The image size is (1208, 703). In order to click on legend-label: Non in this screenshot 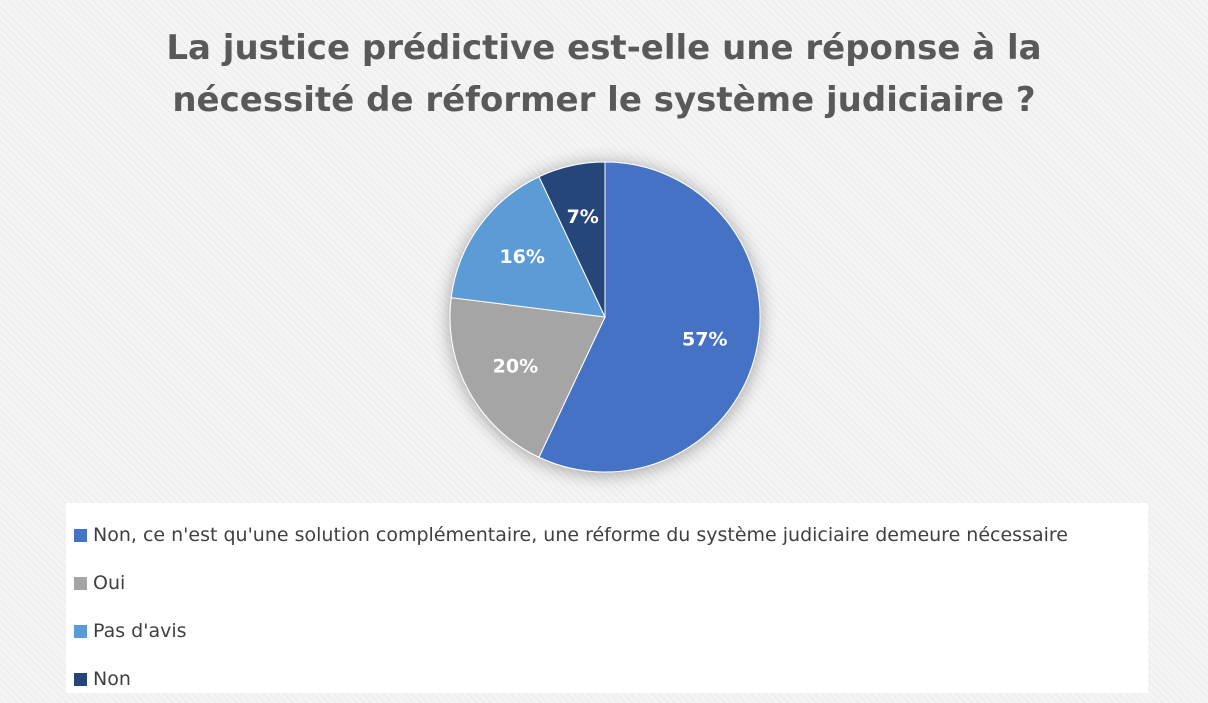, I will do `click(112, 679)`.